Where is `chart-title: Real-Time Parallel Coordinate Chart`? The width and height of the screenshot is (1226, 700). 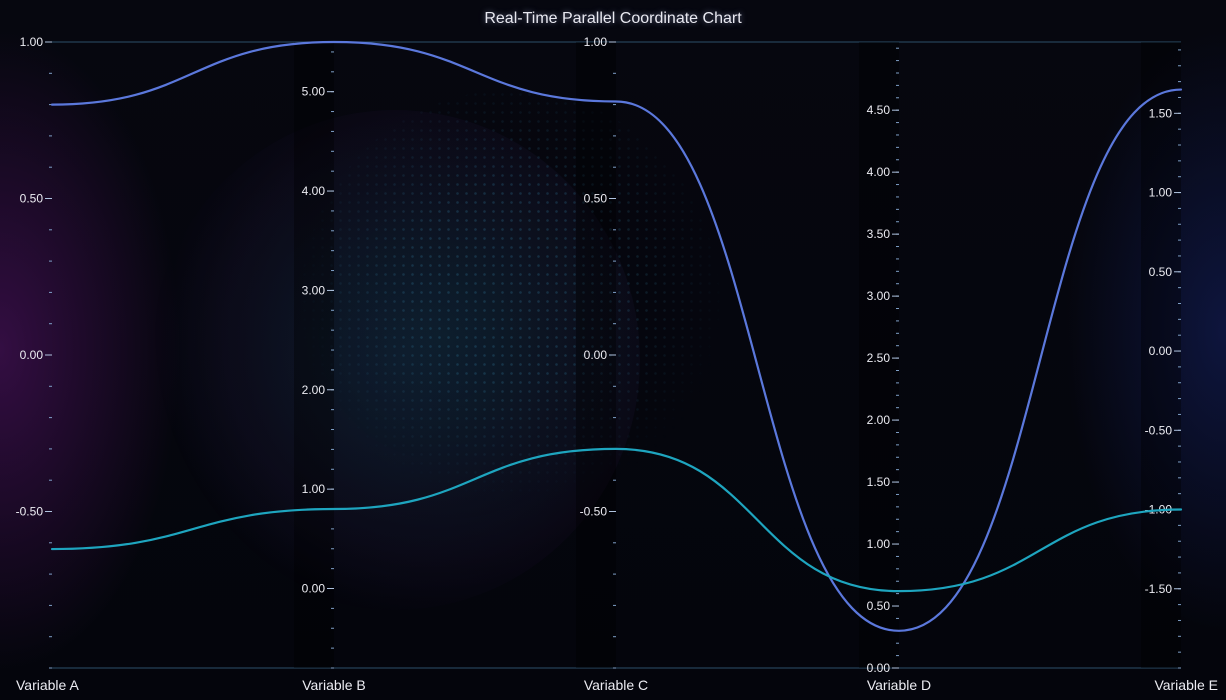
chart-title: Real-Time Parallel Coordinate Chart is located at coordinates (613, 18).